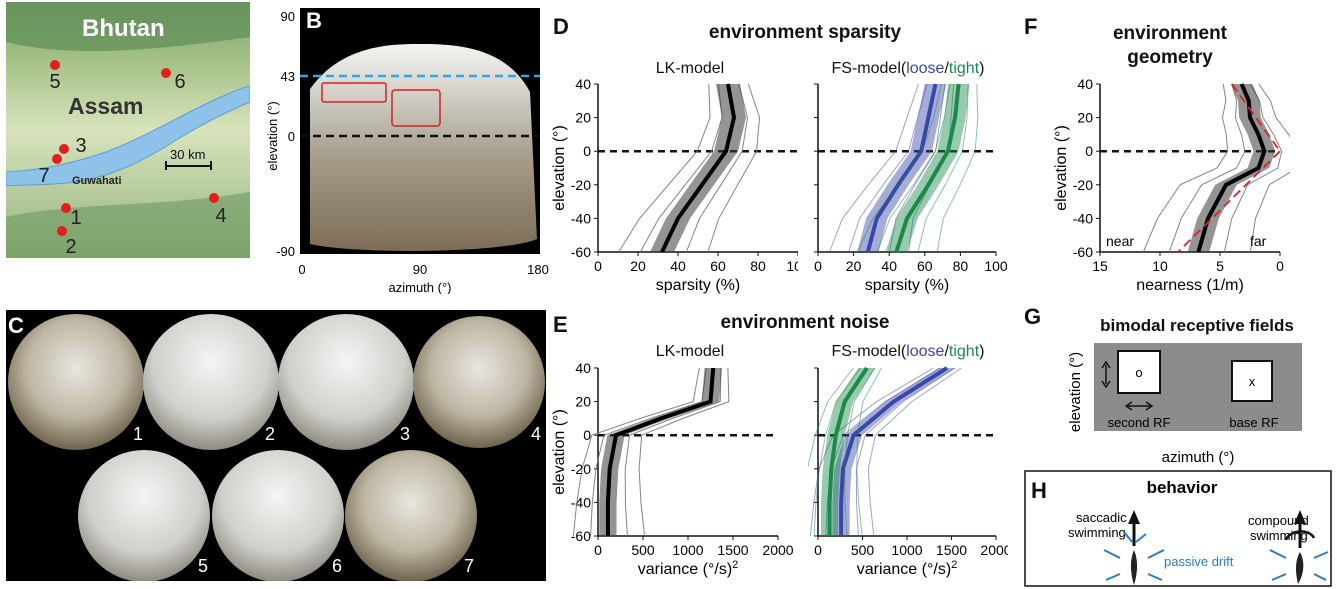 This screenshot has width=1337, height=589. What do you see at coordinates (1160, 266) in the screenshot?
I see `x-tick-label: 10` at bounding box center [1160, 266].